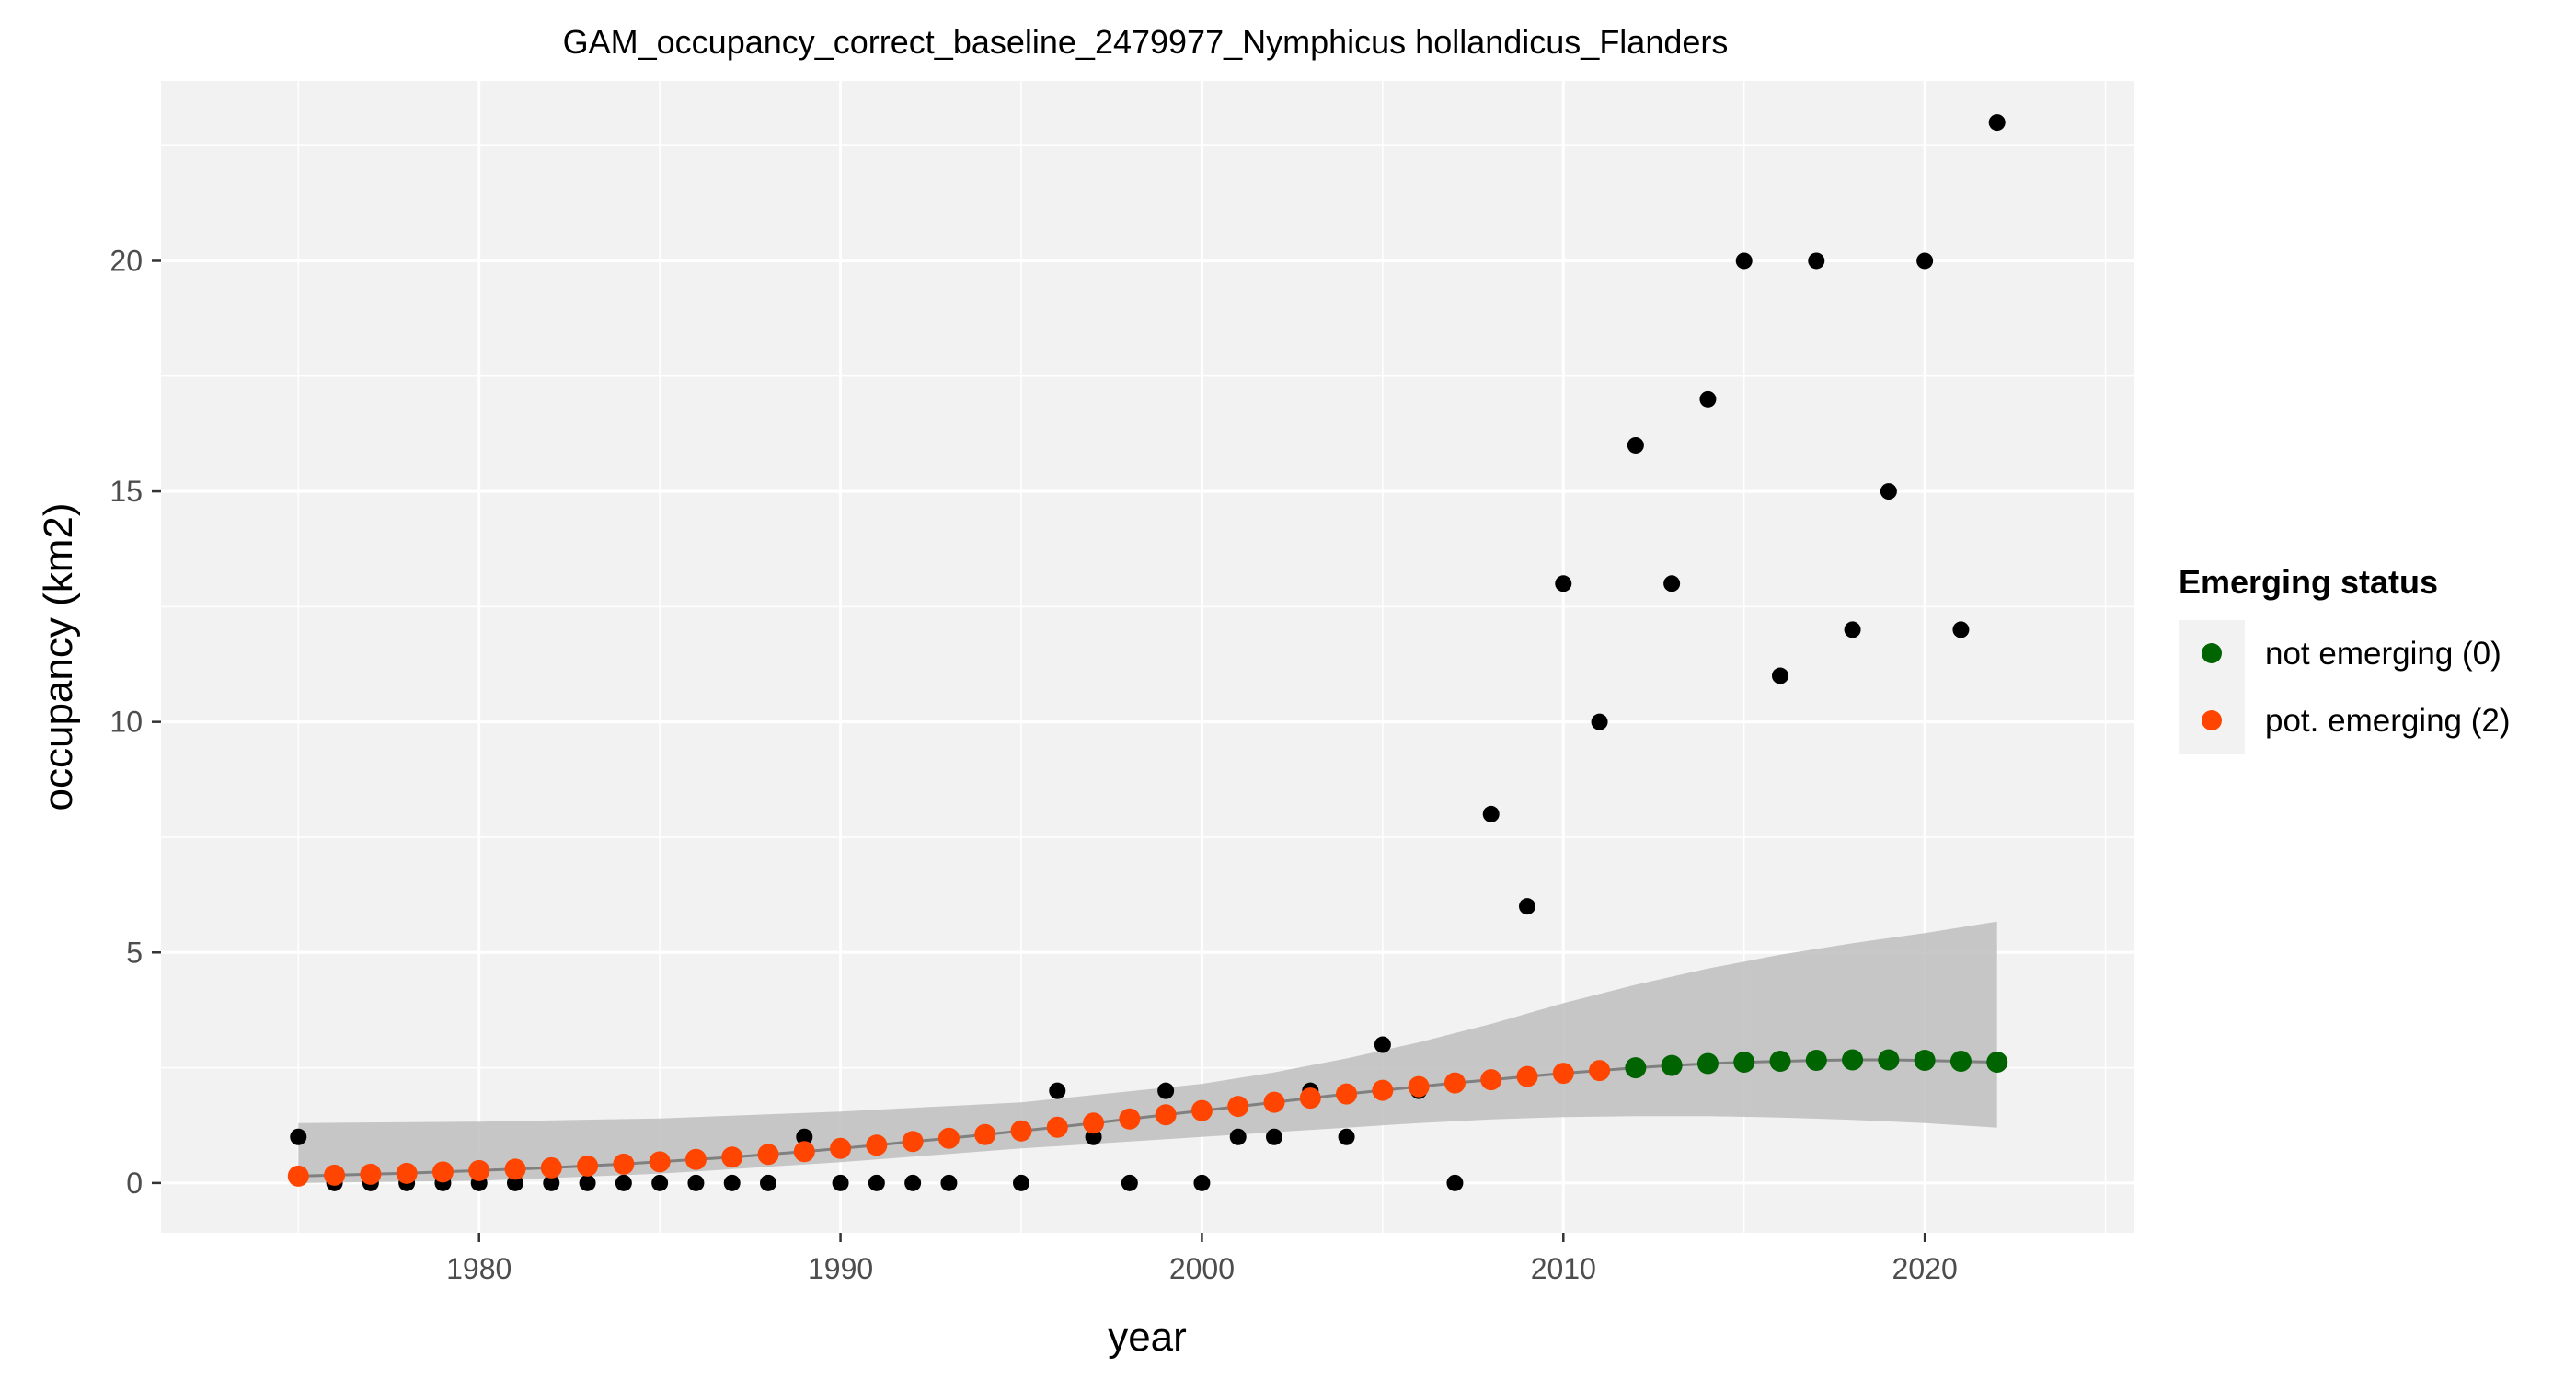  Describe the element at coordinates (1563, 1268) in the screenshot. I see `x-tick-label: 2010` at that location.